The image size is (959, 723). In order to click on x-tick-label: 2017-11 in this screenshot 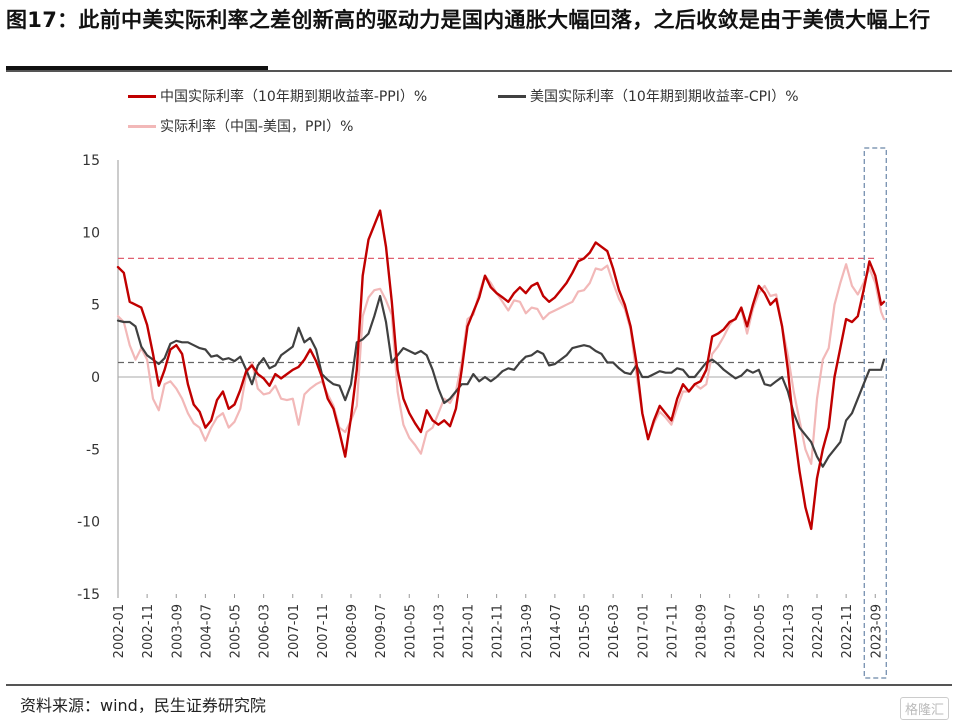, I will do `click(672, 631)`.